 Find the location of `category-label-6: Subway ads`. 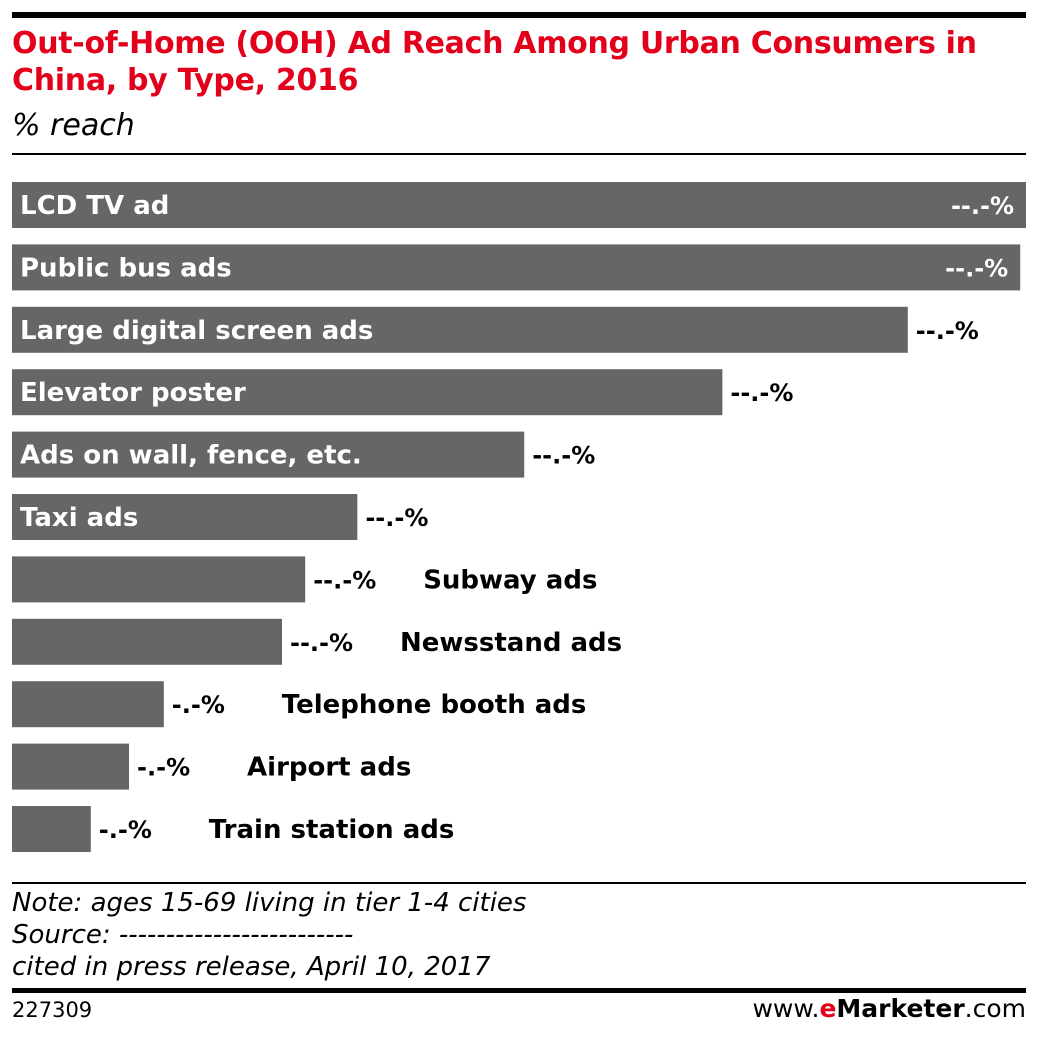

category-label-6: Subway ads is located at coordinates (510, 580).